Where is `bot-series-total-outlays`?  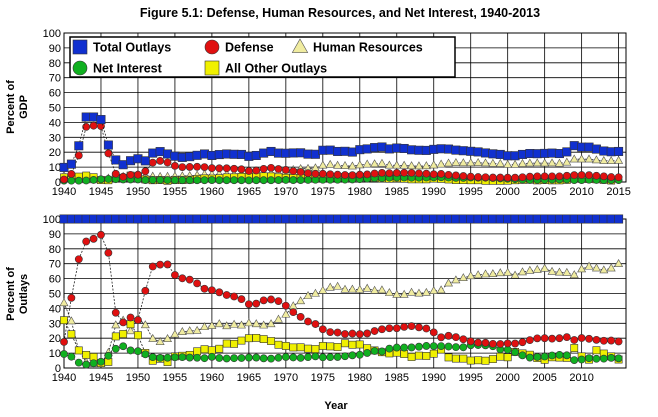
bot-series-total-outlays is located at coordinates (341, 219).